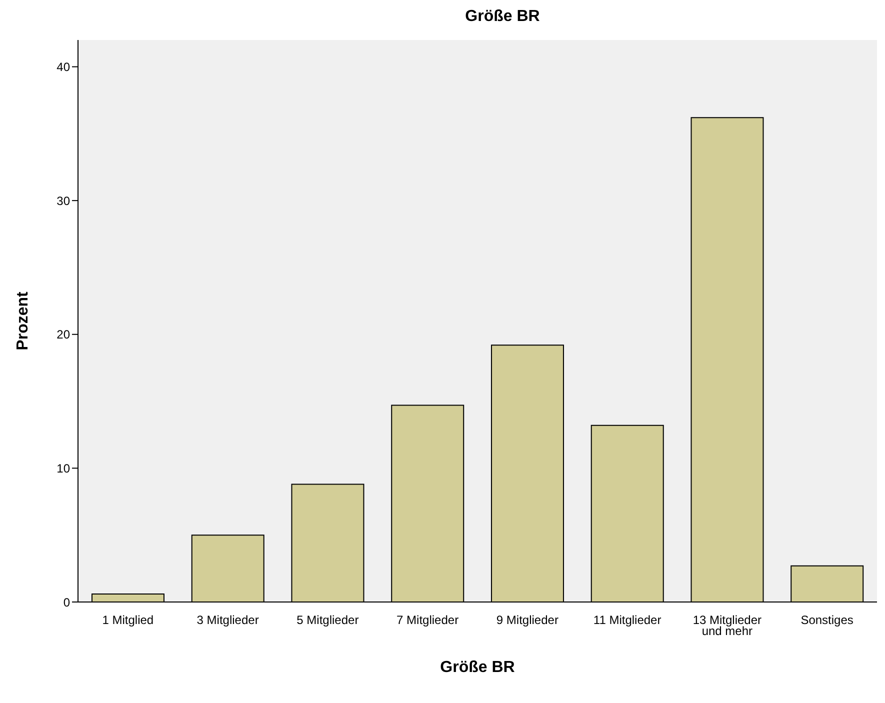 Image resolution: width=885 pixels, height=703 pixels. Describe the element at coordinates (427, 620) in the screenshot. I see `x-tick-label: 7 Mitglieder` at that location.